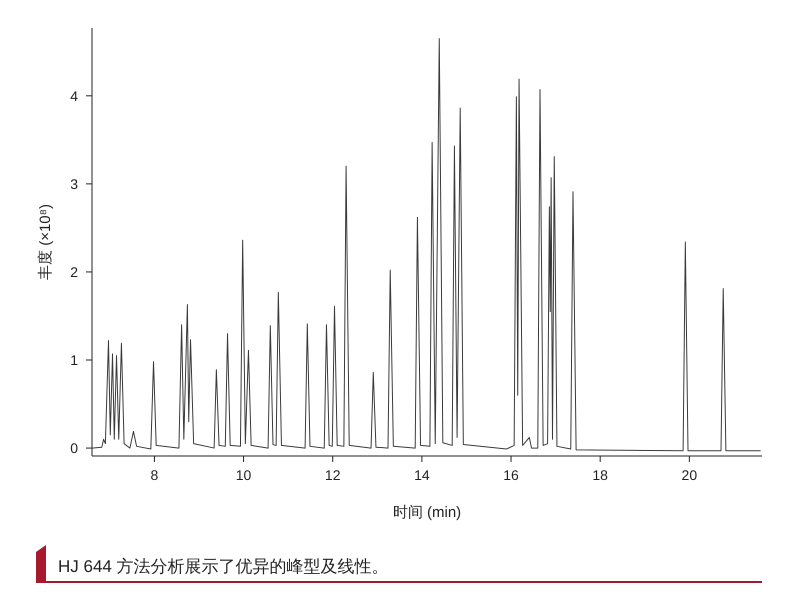  Describe the element at coordinates (45, 242) in the screenshot. I see `y-axis-title: 丰度 (×10⁸)` at that location.